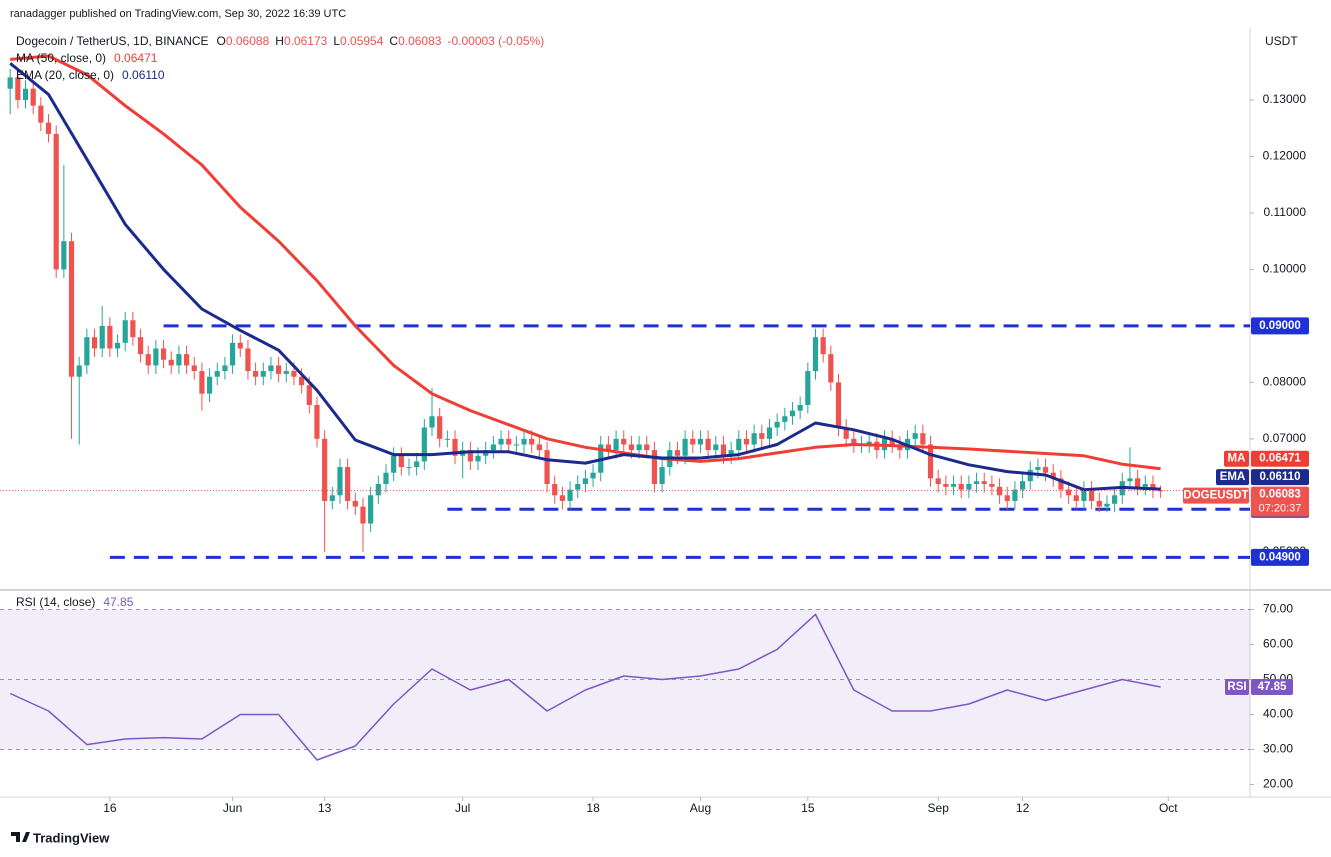 The image size is (1331, 857). Describe the element at coordinates (110, 808) in the screenshot. I see `x-tick-label: 16` at that location.